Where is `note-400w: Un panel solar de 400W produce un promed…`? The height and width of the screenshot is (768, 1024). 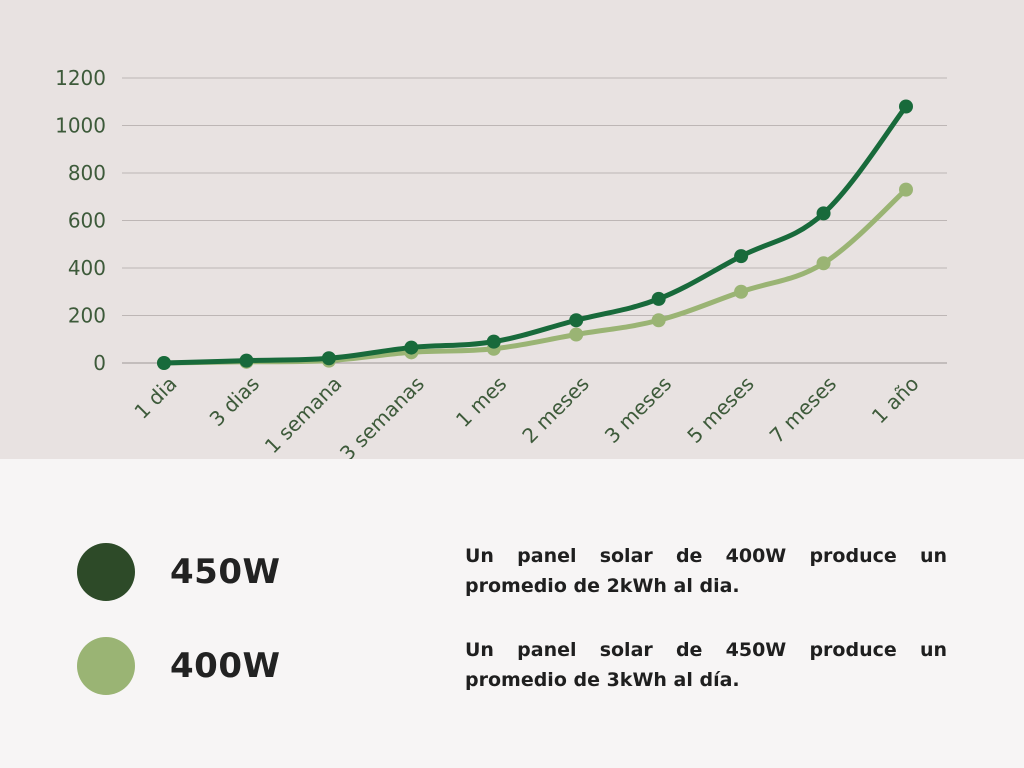 note-400w: Un panel solar de 400W produce un promed… is located at coordinates (706, 571).